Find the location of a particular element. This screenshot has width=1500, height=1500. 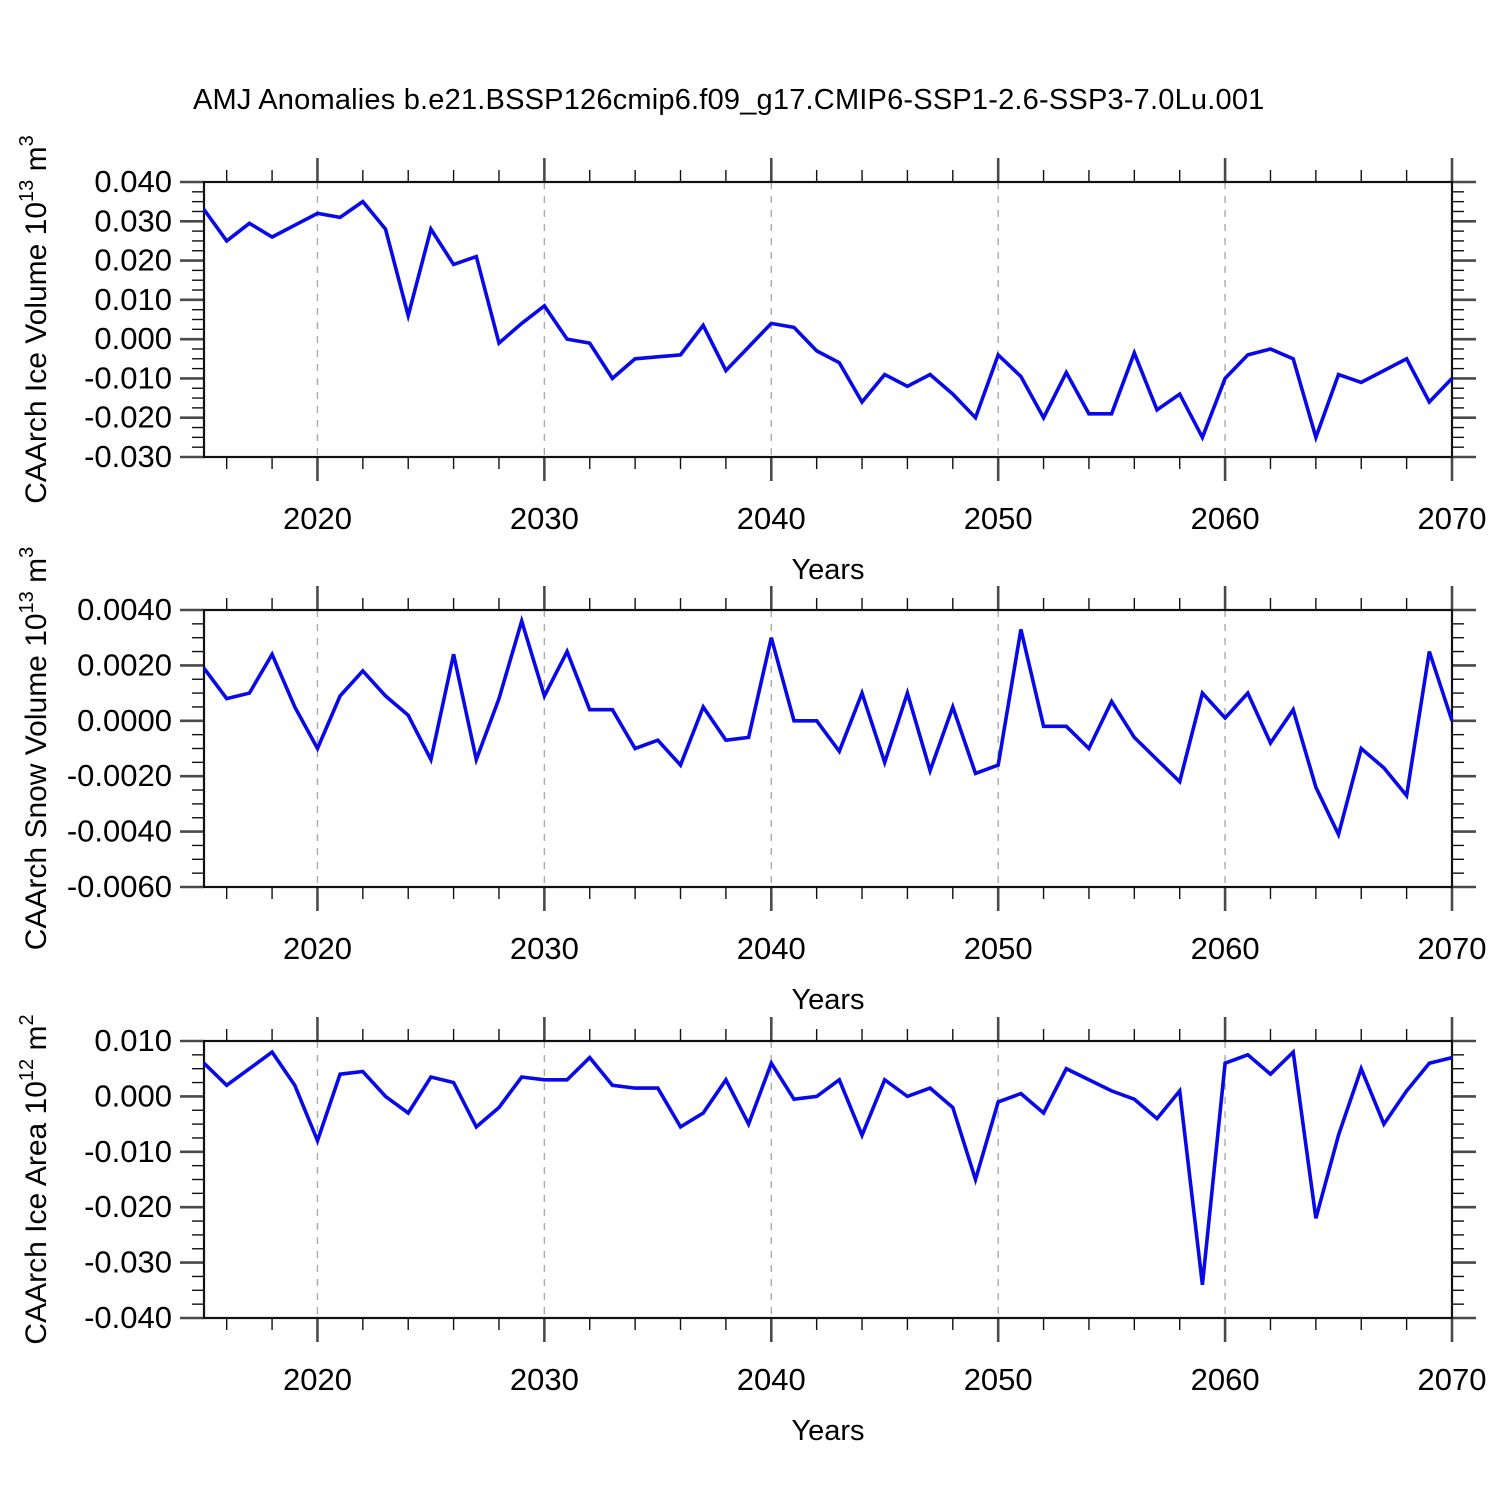

y-axis-title-group: CAArch Ice Area 1012 m2 is located at coordinates (34, 1179).